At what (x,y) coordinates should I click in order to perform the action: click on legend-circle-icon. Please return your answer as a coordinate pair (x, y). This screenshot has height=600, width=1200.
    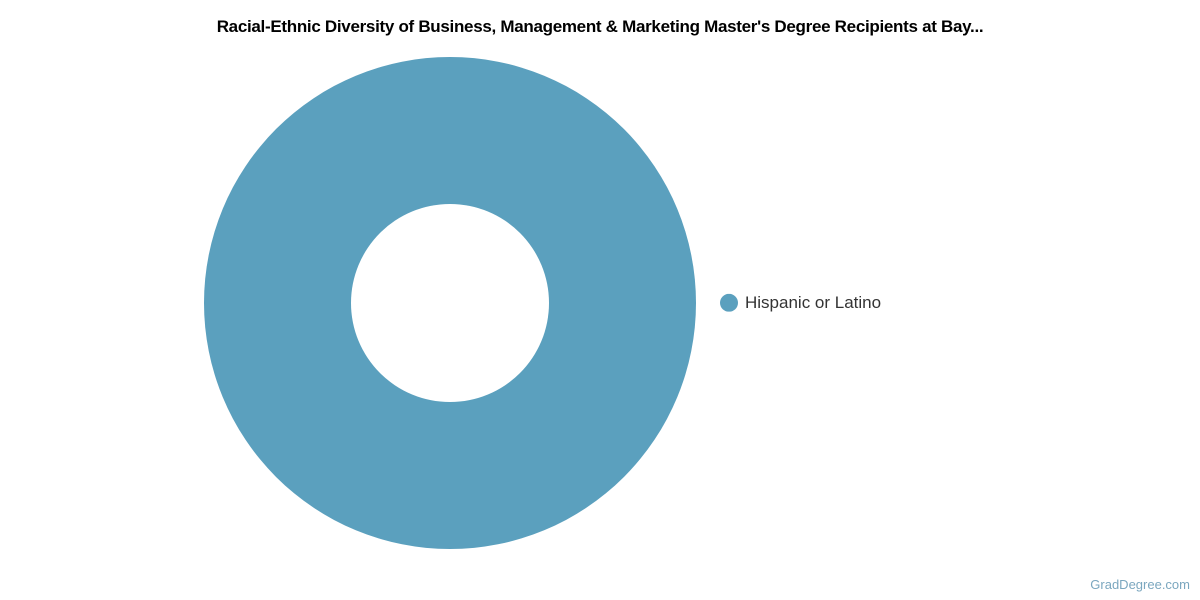
    Looking at the image, I should click on (729, 302).